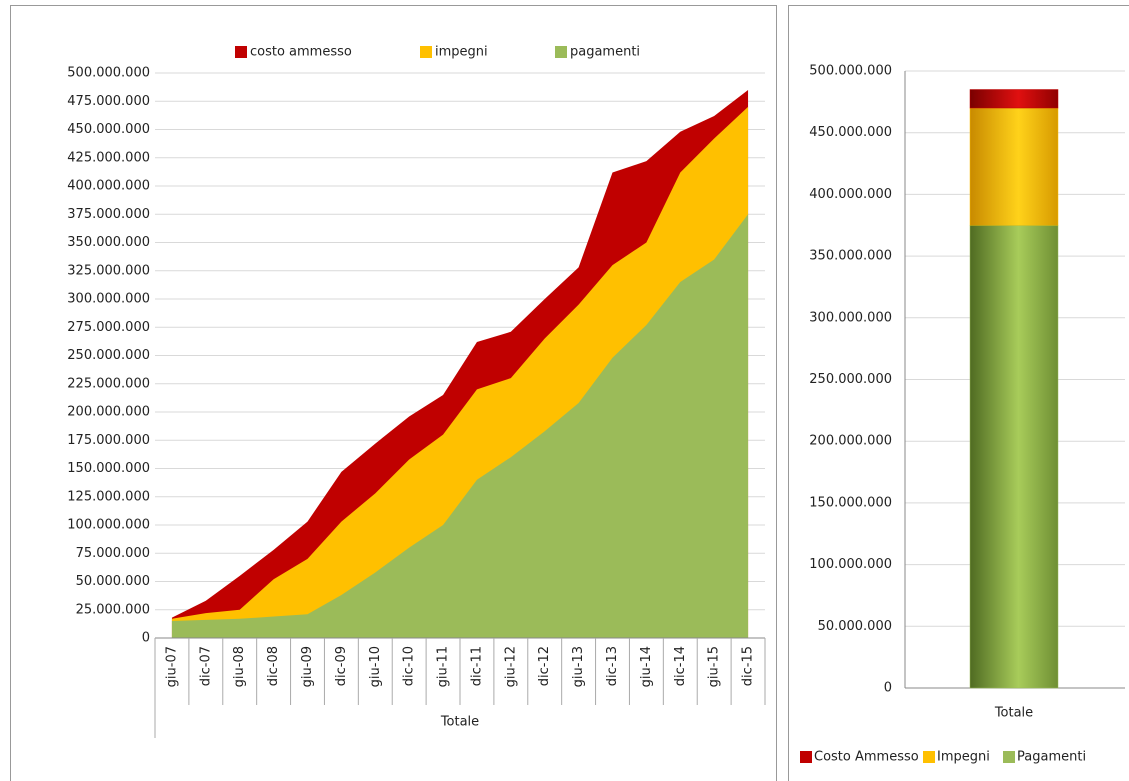  I want to click on x-tick-label: Totale, so click(1013, 713).